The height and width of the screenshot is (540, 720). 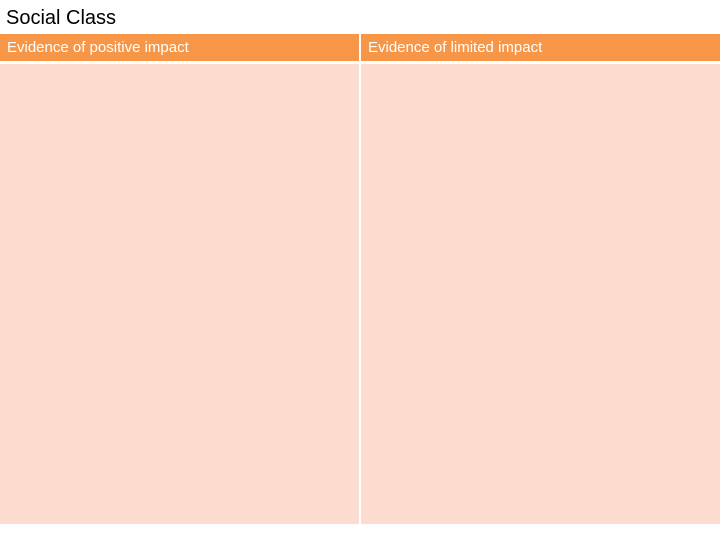 I want to click on header-limited-impact: Evidence of limited impact, so click(x=539, y=49).